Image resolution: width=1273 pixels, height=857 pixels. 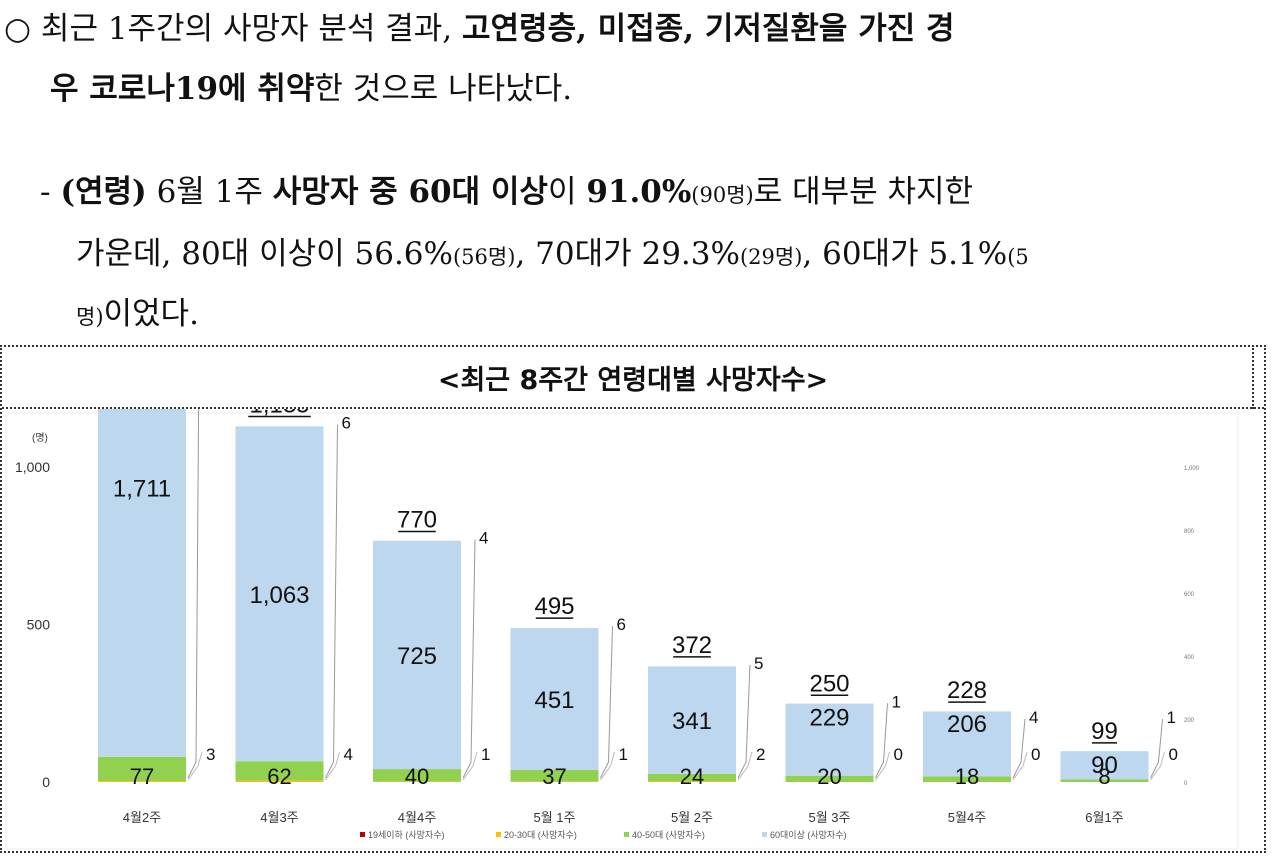 I want to click on y2-tick-label: 600, so click(x=1189, y=595).